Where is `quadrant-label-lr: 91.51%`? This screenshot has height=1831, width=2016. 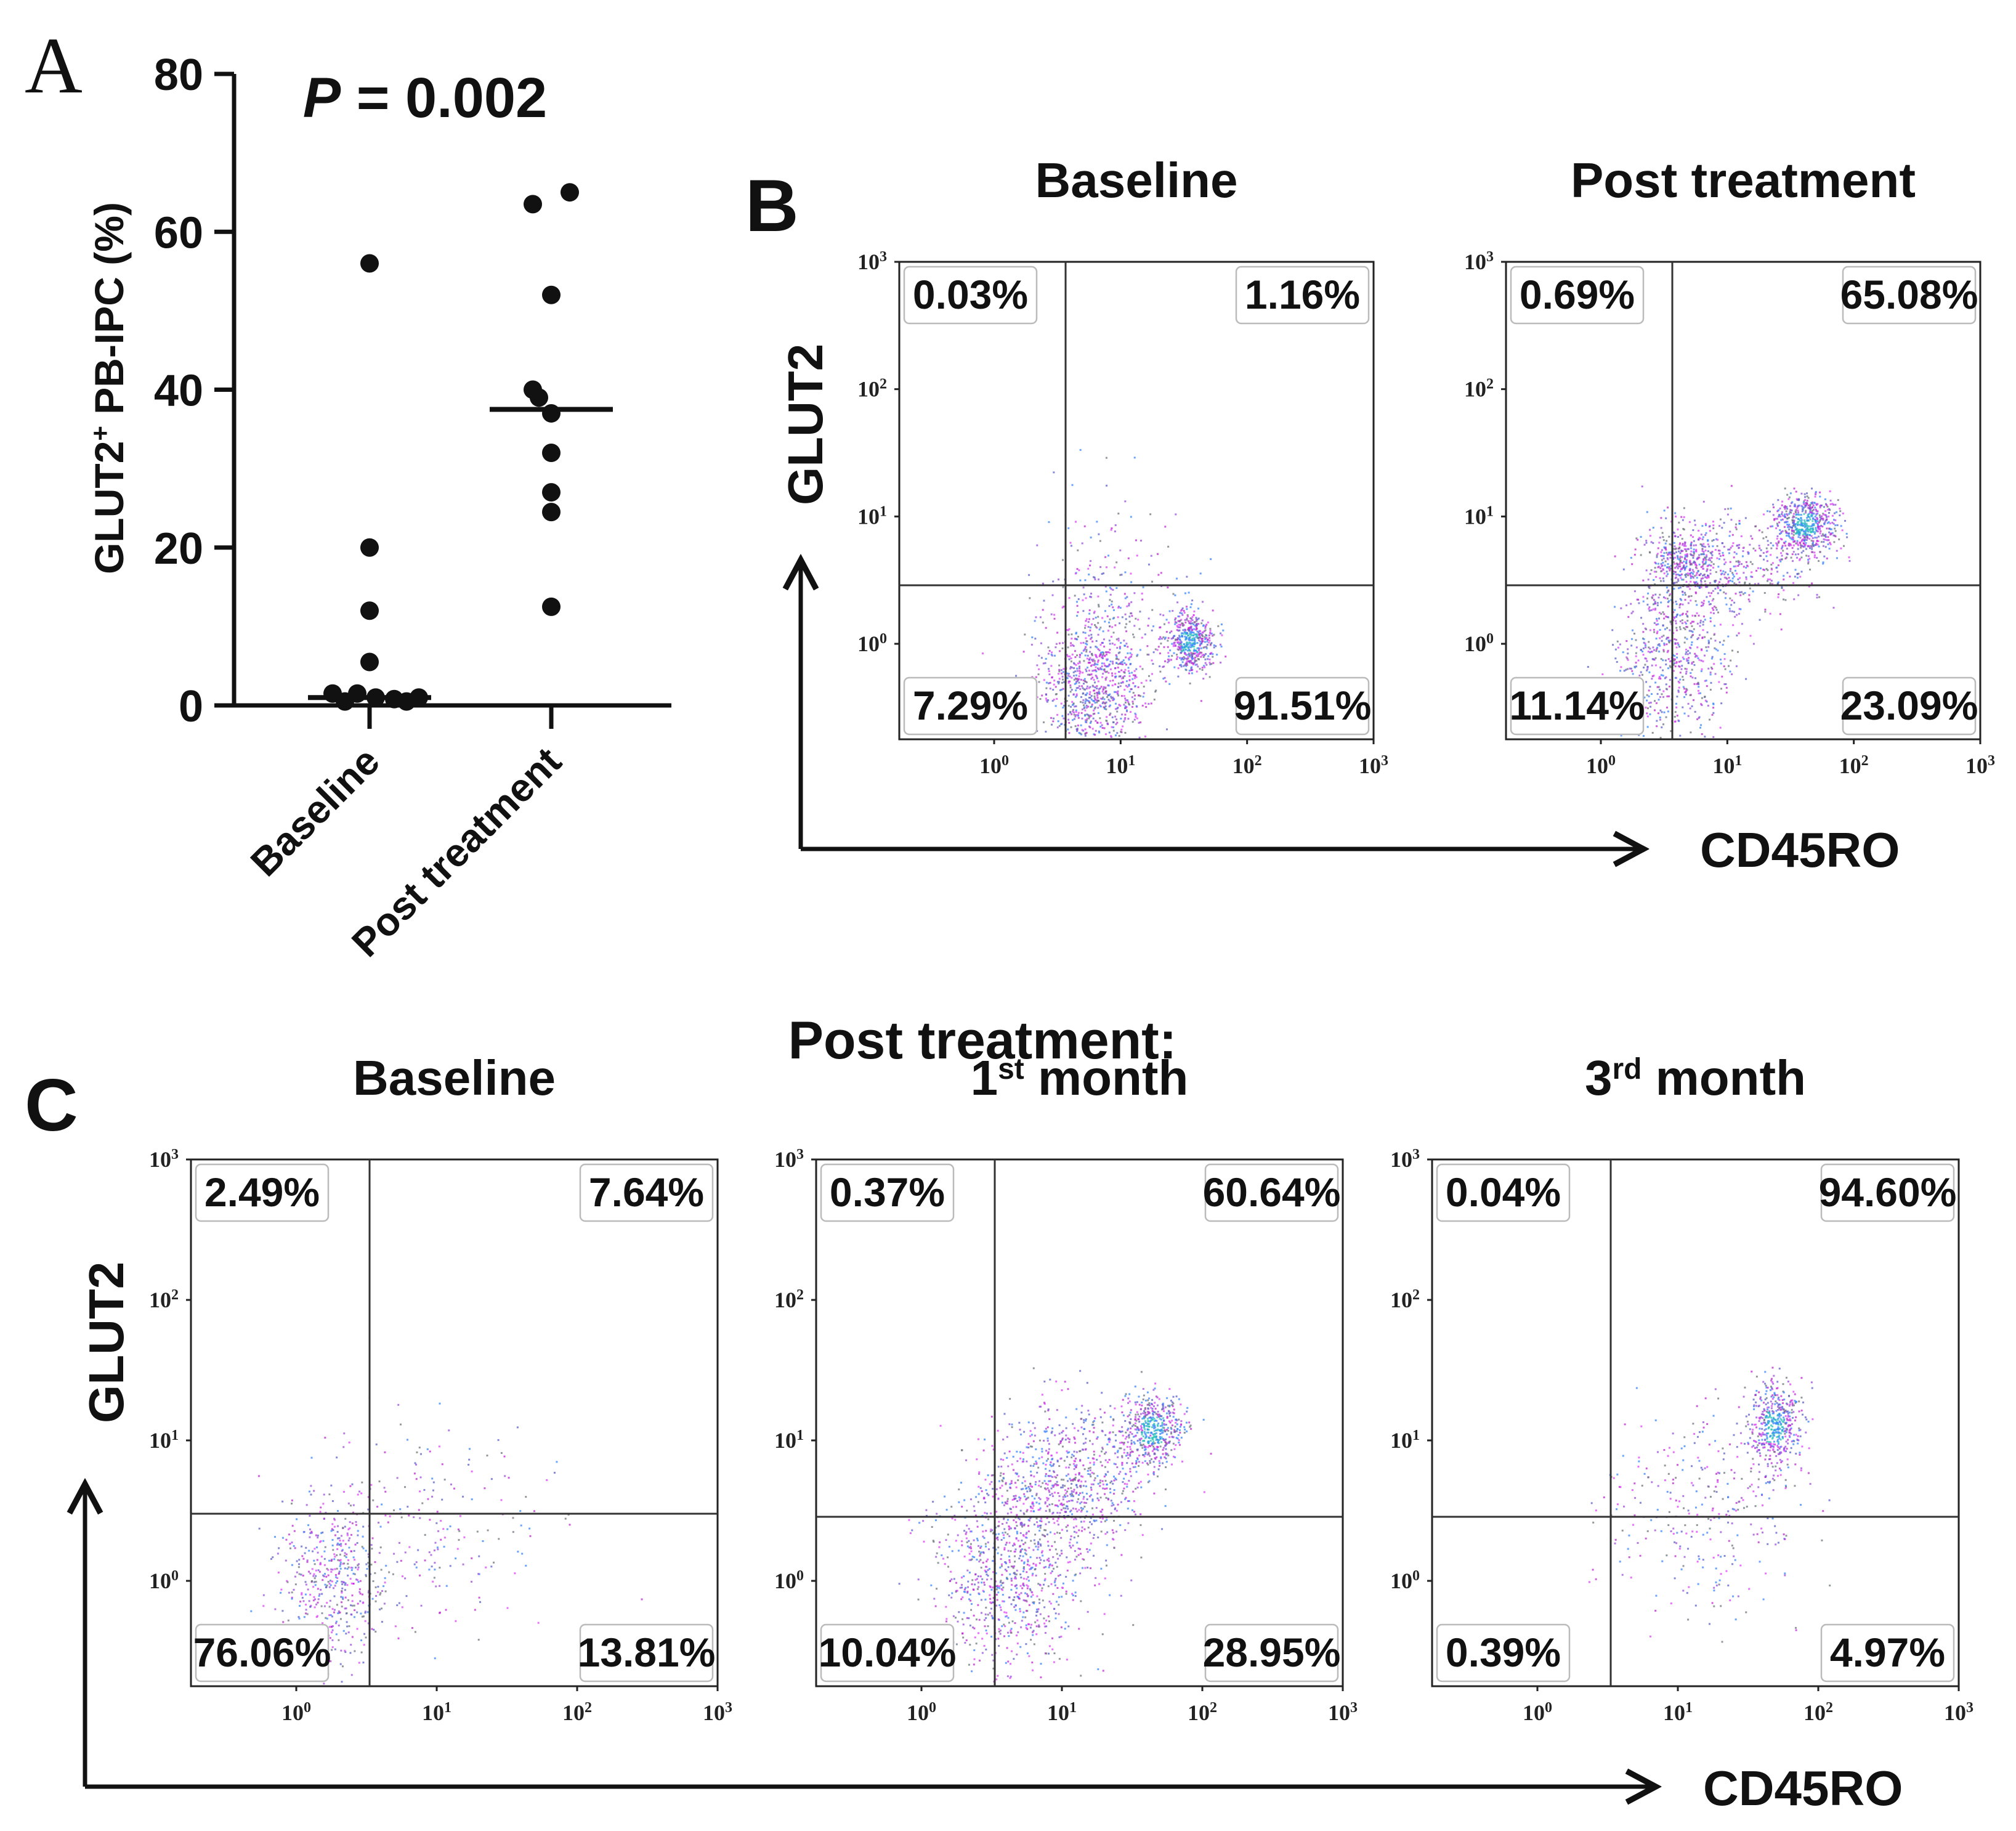 quadrant-label-lr: 91.51% is located at coordinates (1302, 706).